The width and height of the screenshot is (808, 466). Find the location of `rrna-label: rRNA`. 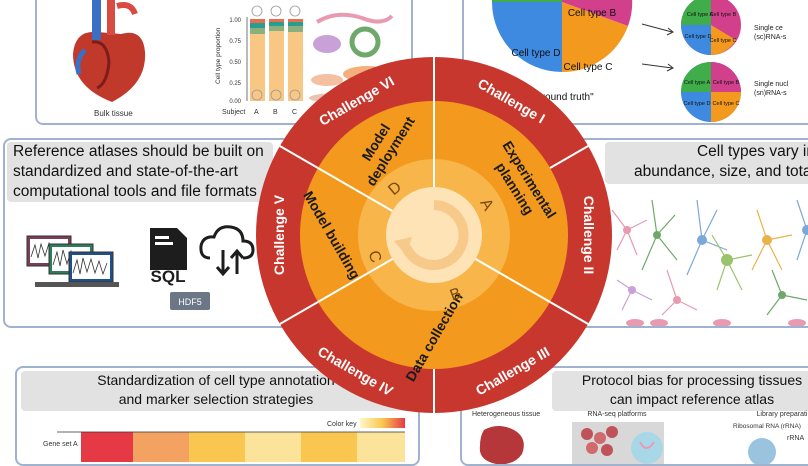

rrna-label: rRNA is located at coordinates (795, 438).